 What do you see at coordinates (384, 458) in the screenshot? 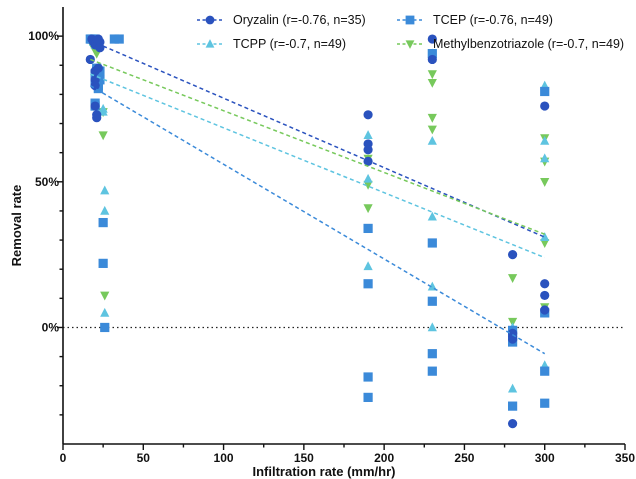
I see `x-tick-label: 200` at bounding box center [384, 458].